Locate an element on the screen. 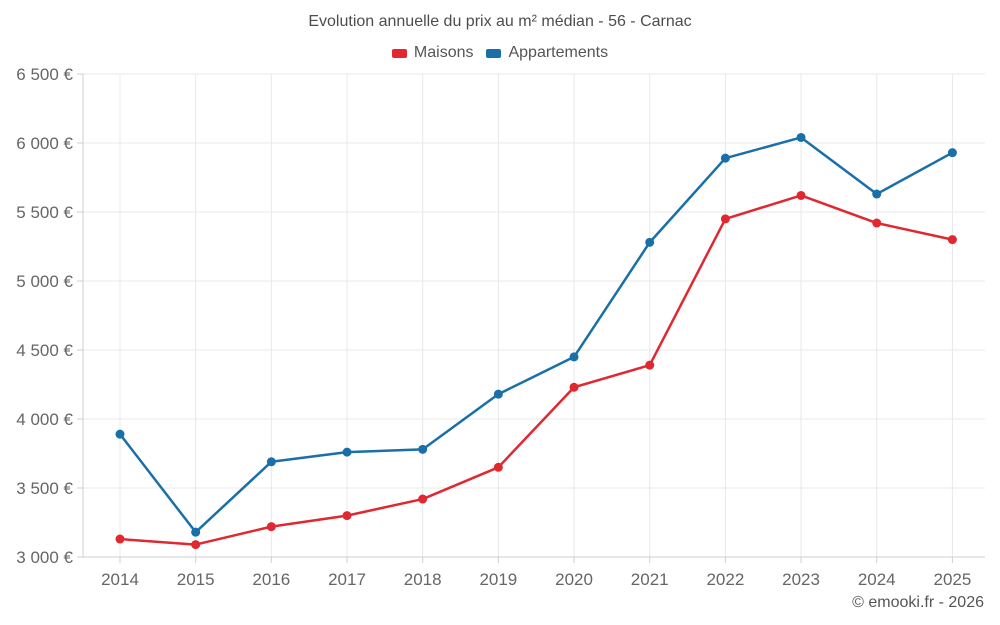 The image size is (1000, 625). x-tick-label: 2014 is located at coordinates (120, 579).